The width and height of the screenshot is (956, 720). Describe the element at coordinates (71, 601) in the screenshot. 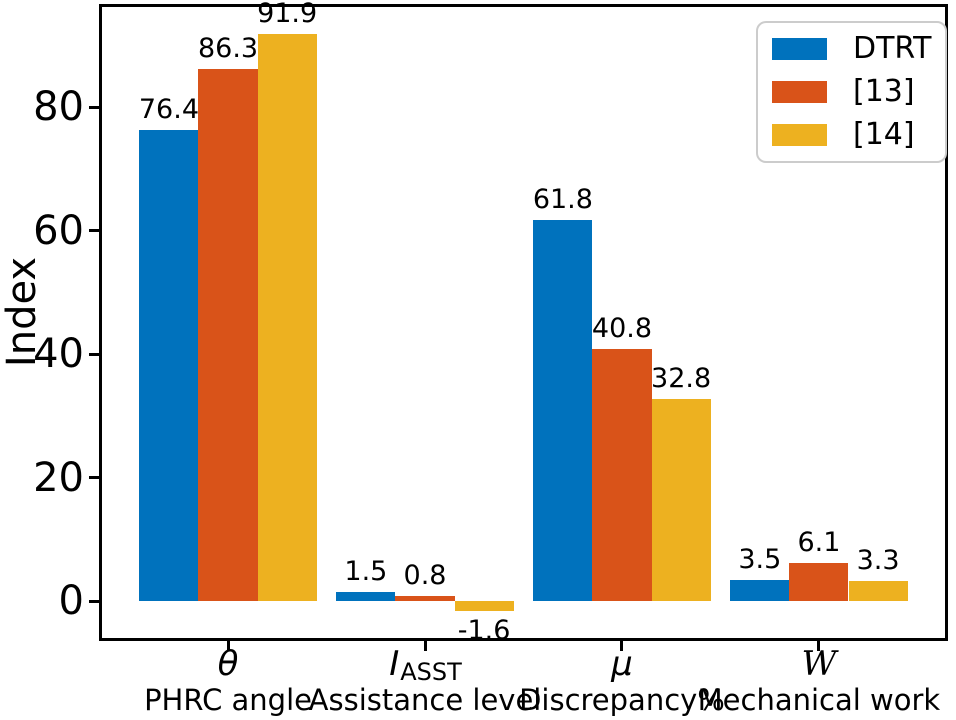

I see `y-tick-label: 0` at that location.